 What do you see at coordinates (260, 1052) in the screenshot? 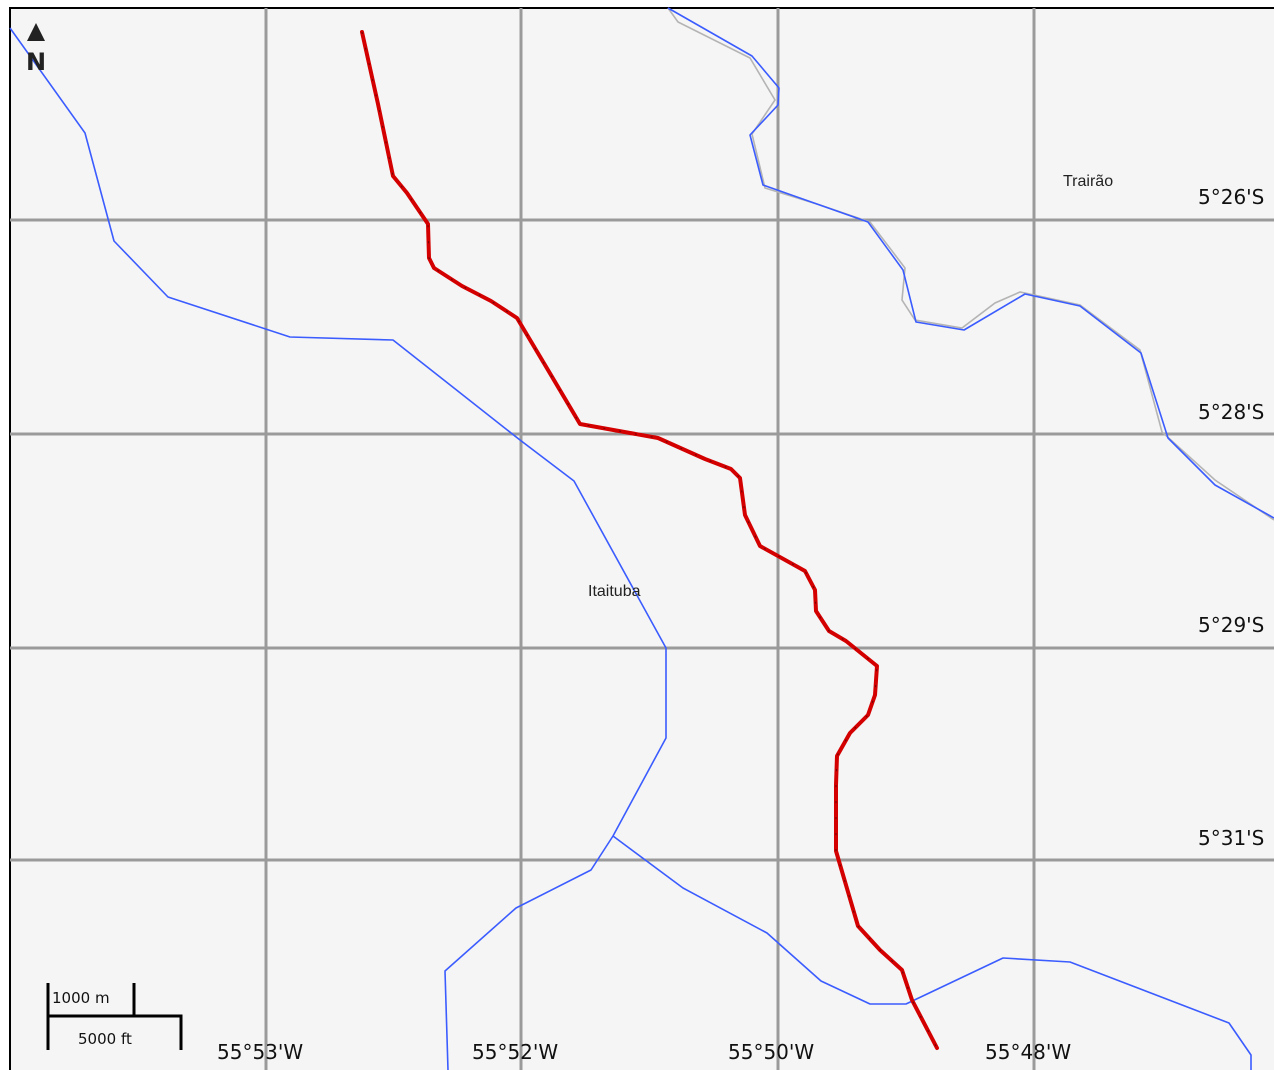
I see `lon-label-1: 55°53'W` at bounding box center [260, 1052].